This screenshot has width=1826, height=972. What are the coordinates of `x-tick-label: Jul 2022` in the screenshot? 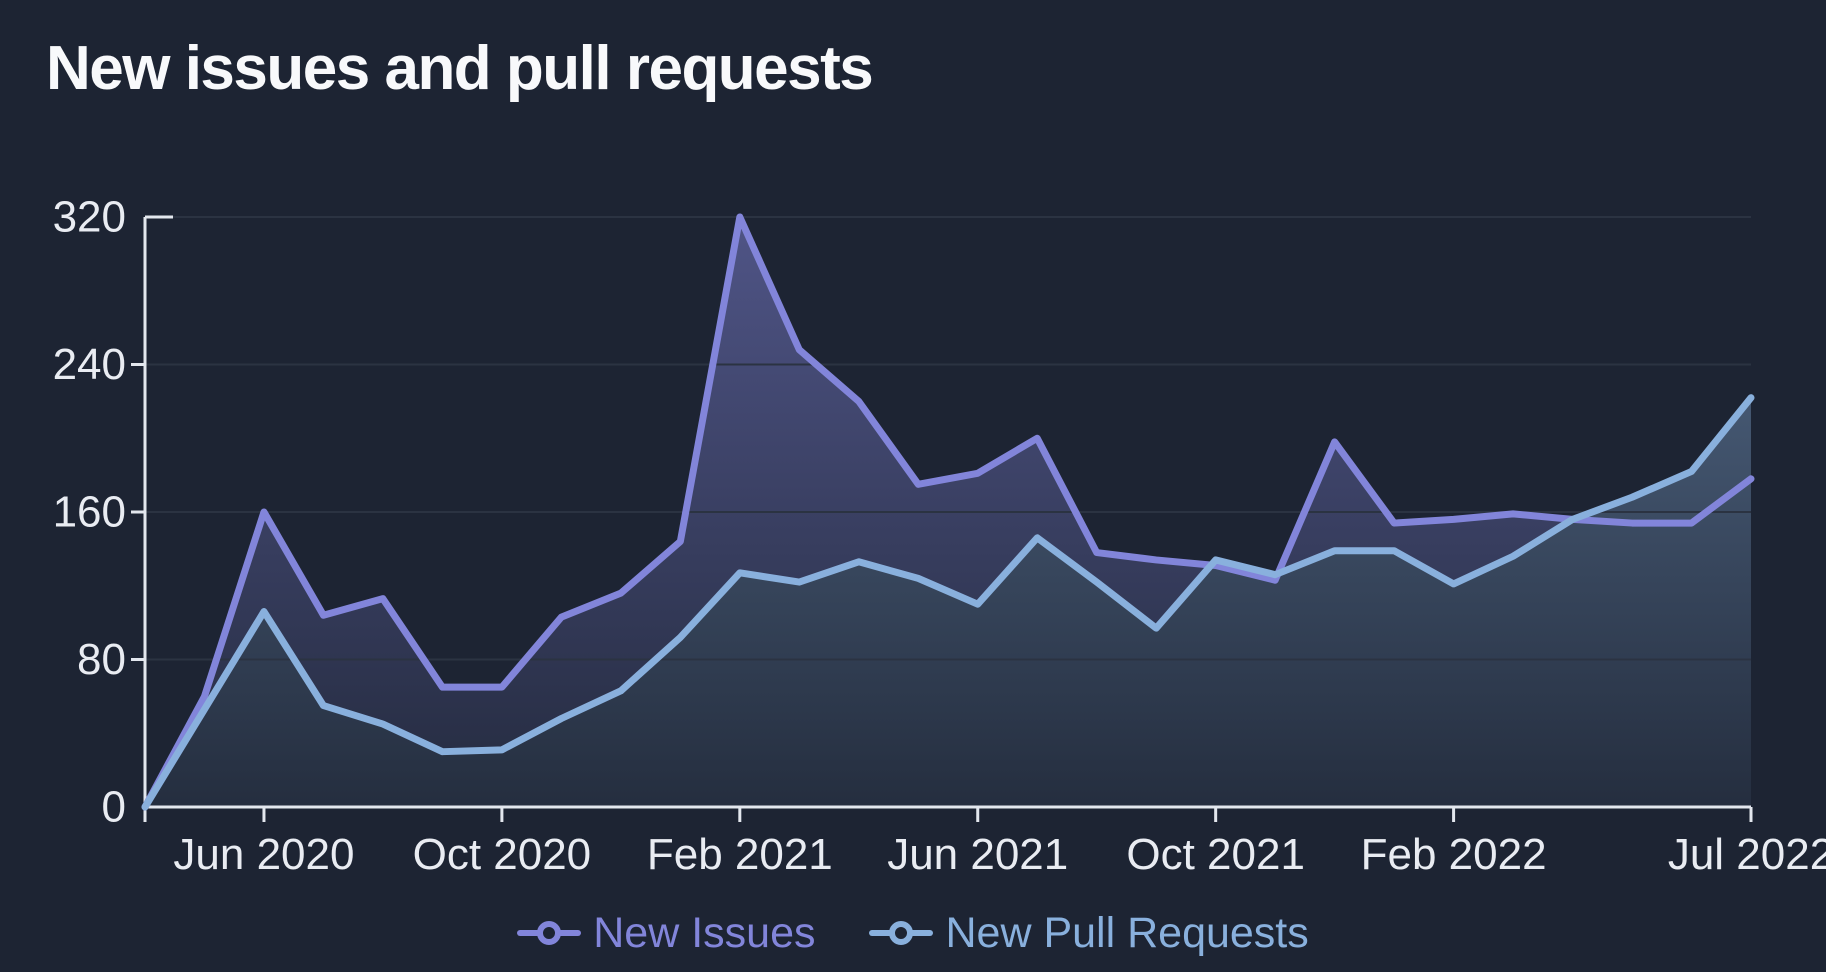 It's located at (1747, 854).